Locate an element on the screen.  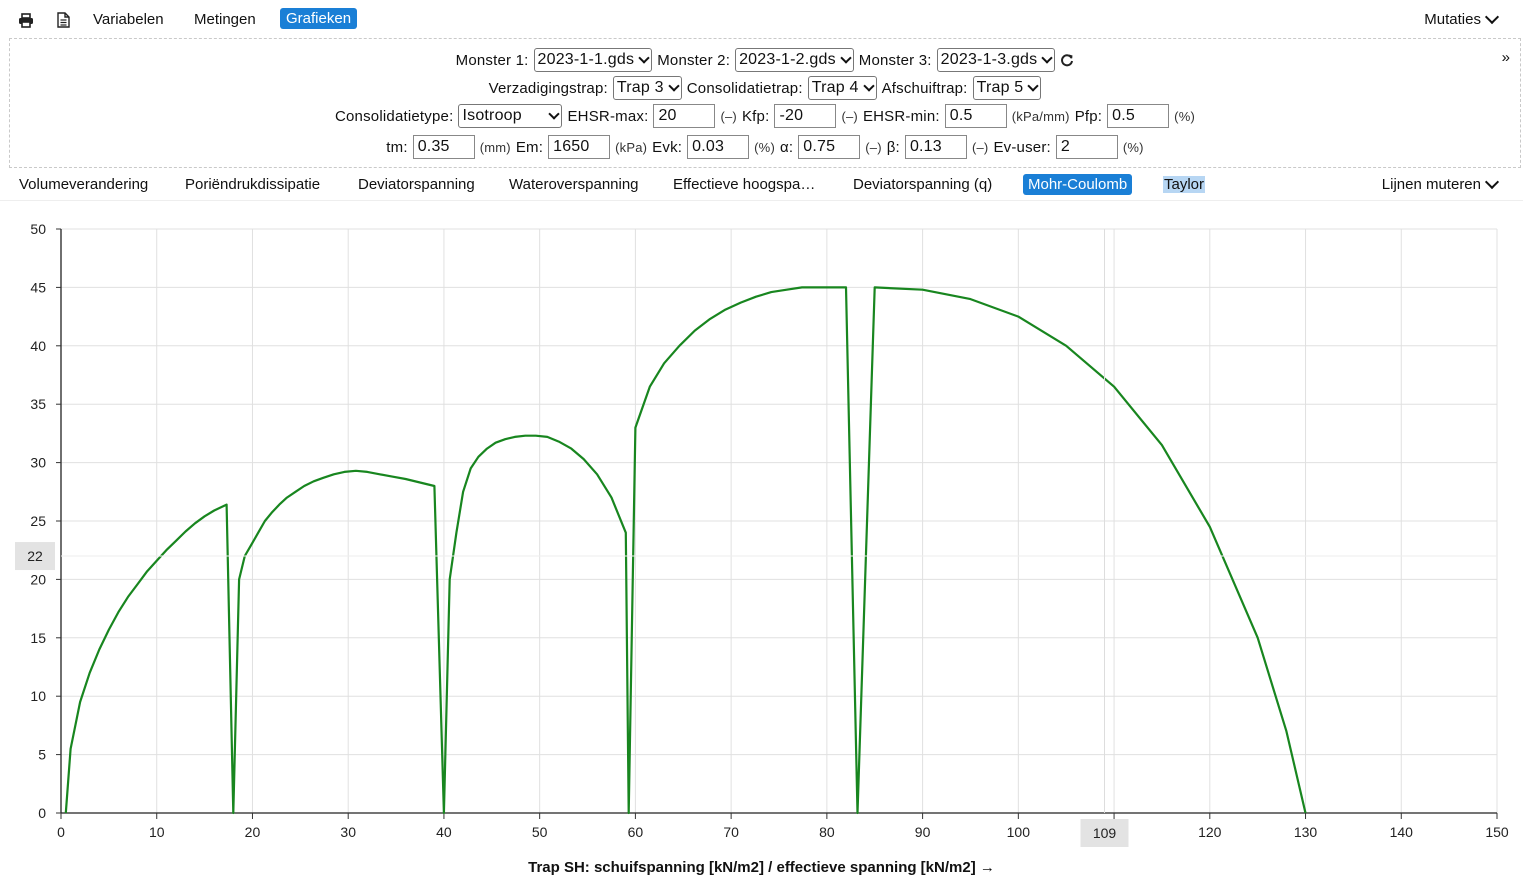
evk-unit: (%) is located at coordinates (764, 147).